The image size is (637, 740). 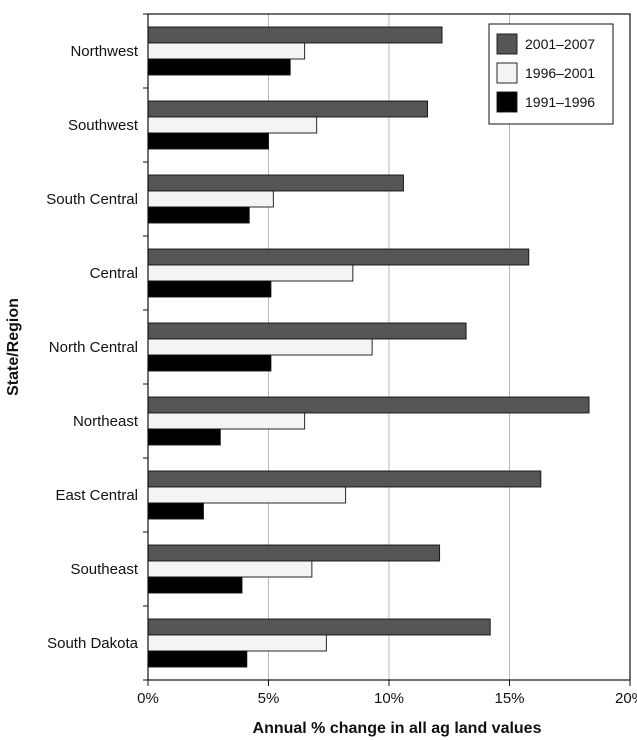 What do you see at coordinates (92, 199) in the screenshot?
I see `category-label-2: South Central` at bounding box center [92, 199].